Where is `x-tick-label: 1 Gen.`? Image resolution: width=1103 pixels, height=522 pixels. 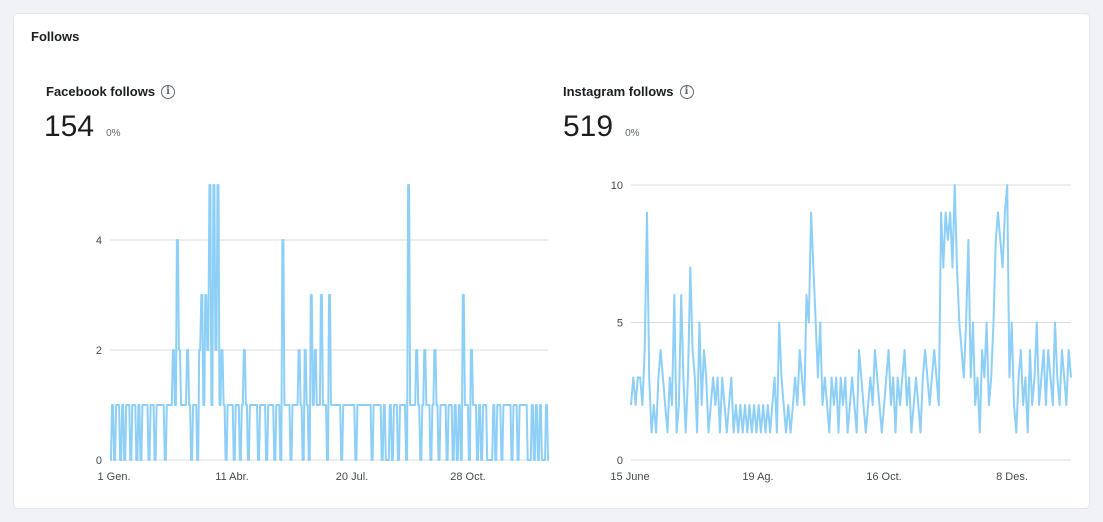
x-tick-label: 1 Gen. is located at coordinates (113, 477).